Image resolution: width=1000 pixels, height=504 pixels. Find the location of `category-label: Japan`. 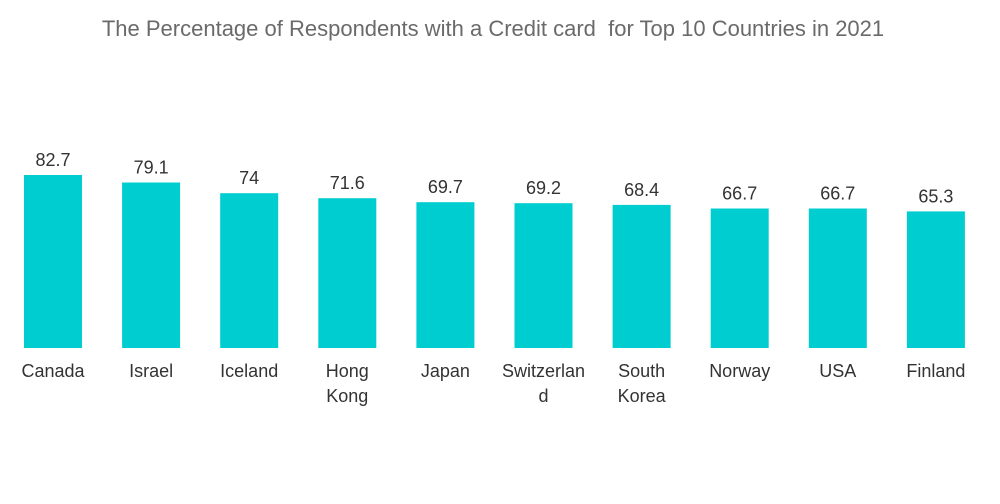

category-label: Japan is located at coordinates (445, 371).